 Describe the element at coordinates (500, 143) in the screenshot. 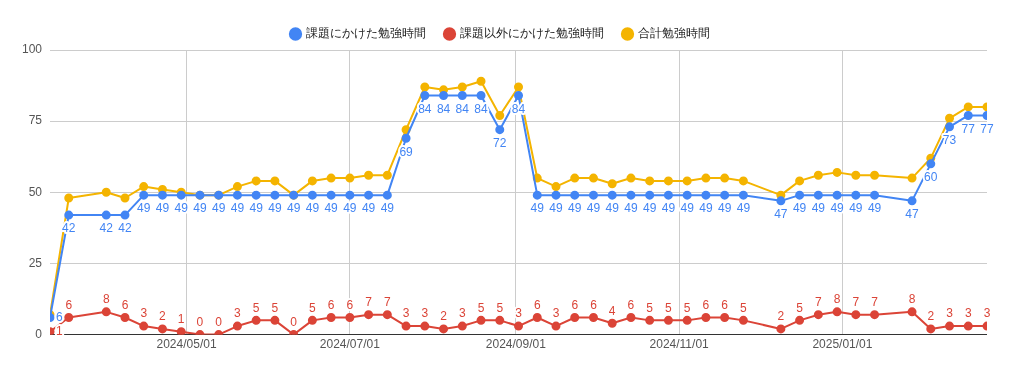

I see `data-label: 72` at that location.